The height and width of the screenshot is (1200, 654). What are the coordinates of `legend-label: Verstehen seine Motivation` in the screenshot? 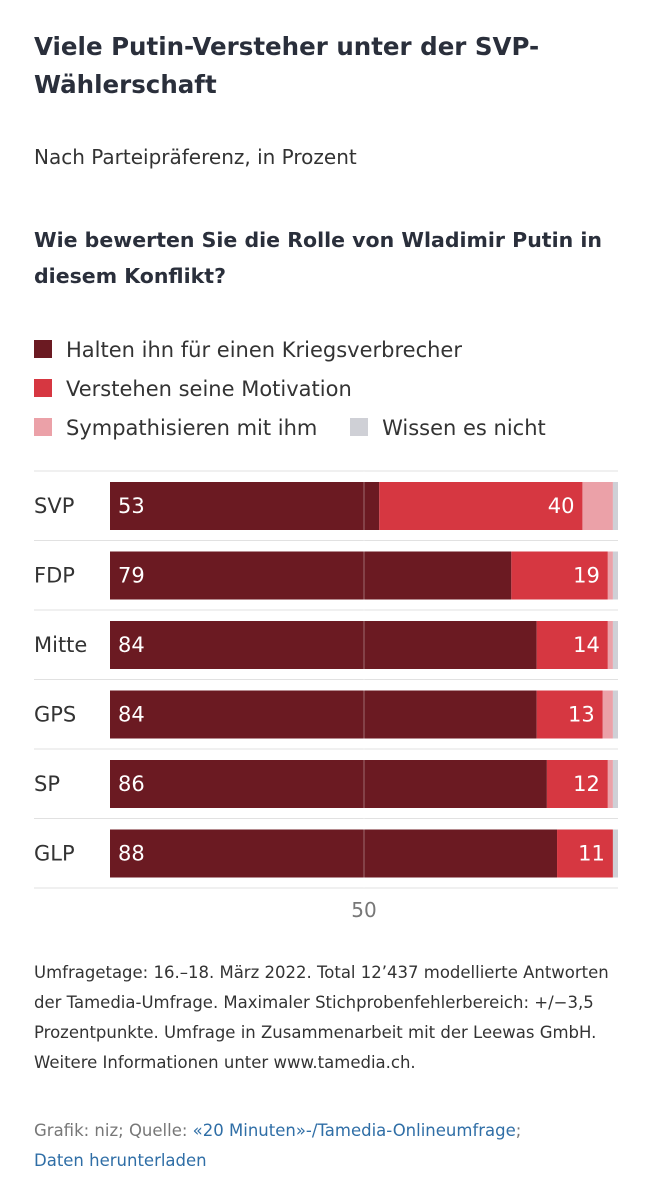 It's located at (209, 389).